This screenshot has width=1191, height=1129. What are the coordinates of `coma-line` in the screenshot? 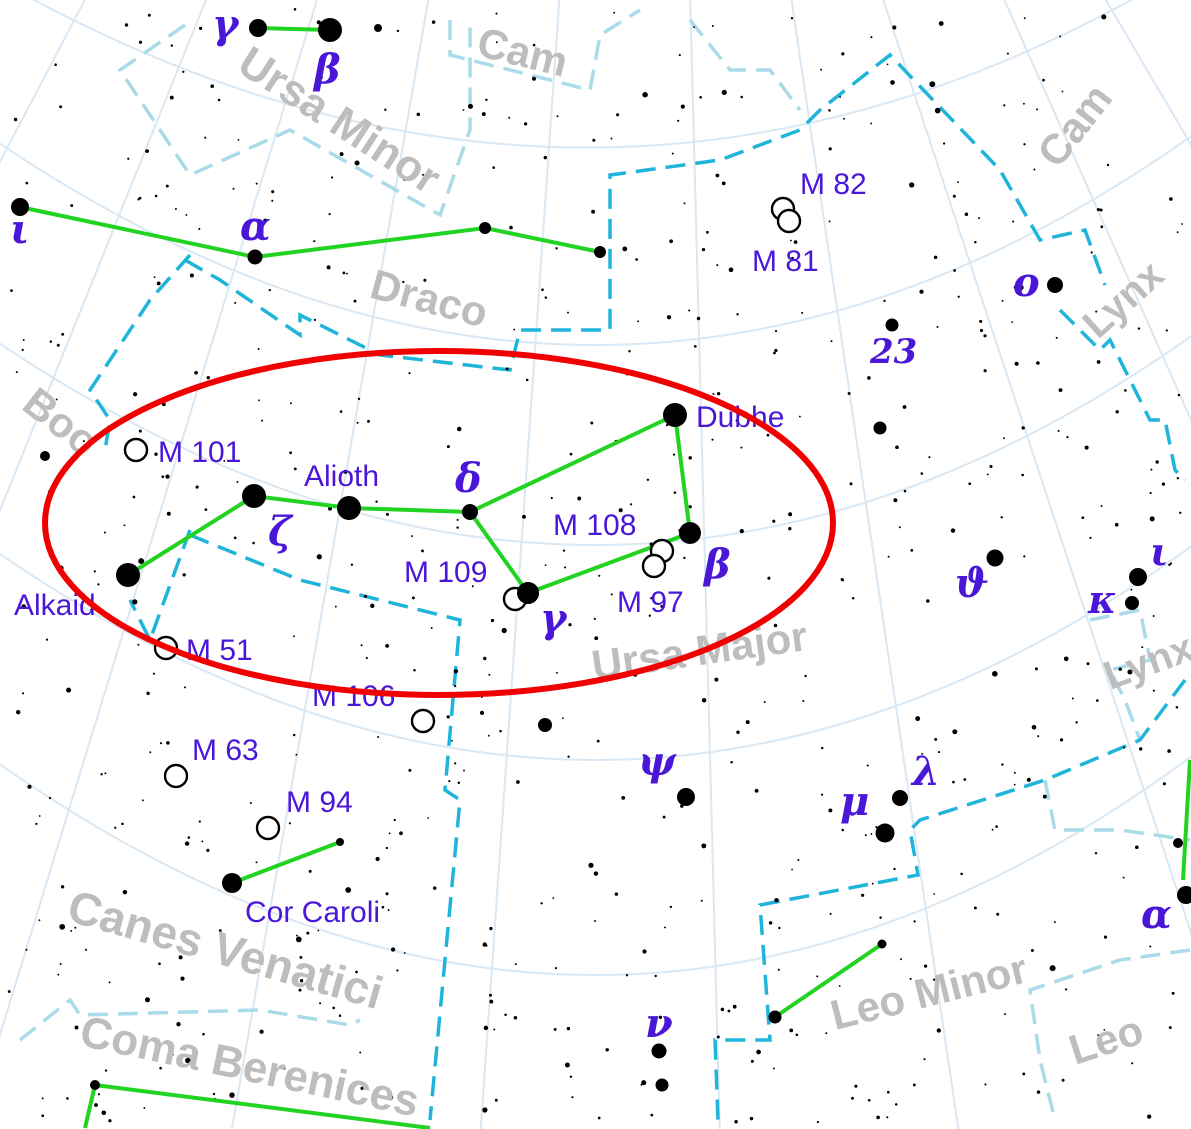 It's located at (257, 1106).